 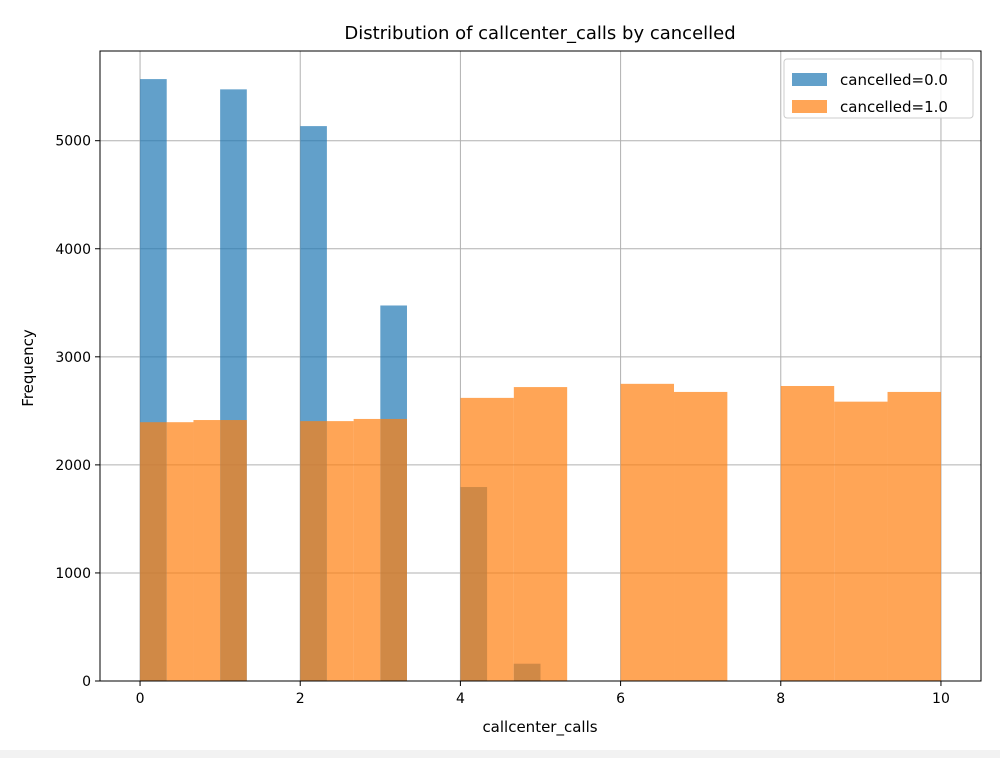 I want to click on legend-label: cancelled=1.0, so click(x=894, y=107).